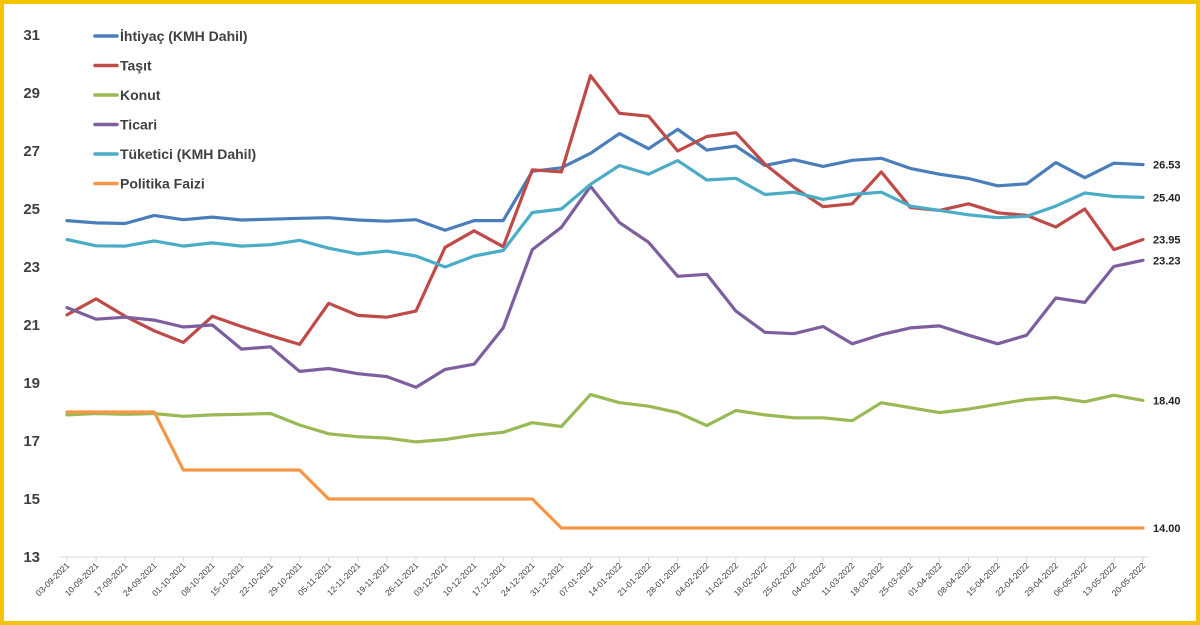 This screenshot has height=625, width=1200. I want to click on y-tick-label: 17, so click(31, 441).